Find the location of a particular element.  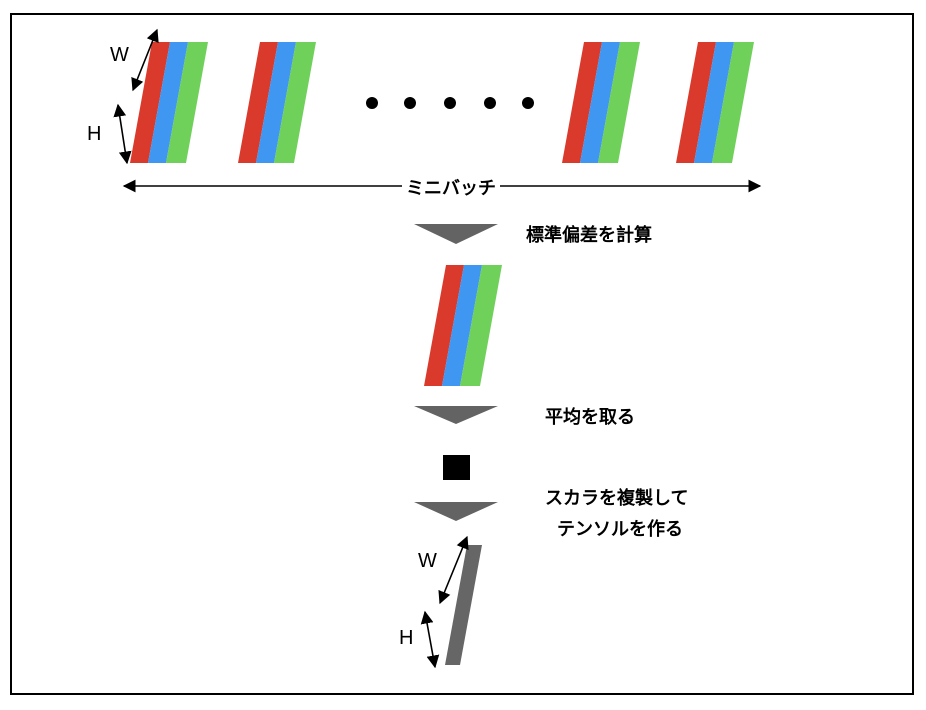

output-tensor-plane is located at coordinates (463, 605).